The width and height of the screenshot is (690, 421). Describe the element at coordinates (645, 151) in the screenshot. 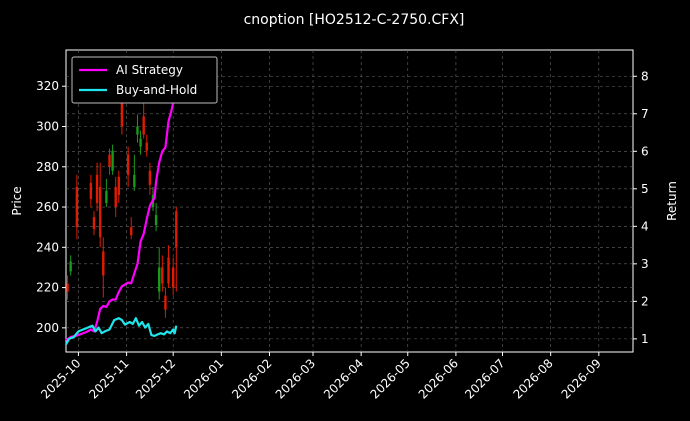

I see `y2-tick-label: 6` at that location.